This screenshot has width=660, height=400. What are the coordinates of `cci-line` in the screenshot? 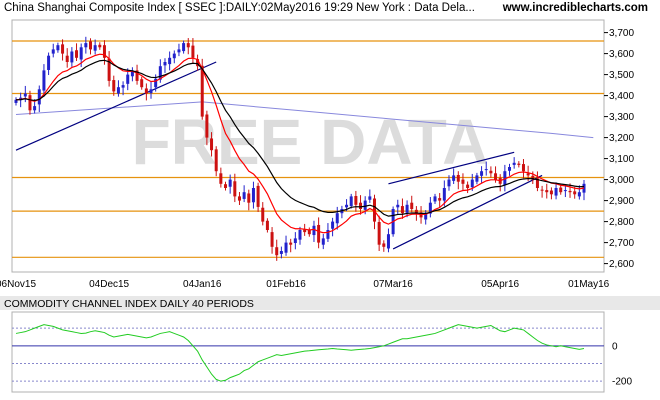 It's located at (300, 353).